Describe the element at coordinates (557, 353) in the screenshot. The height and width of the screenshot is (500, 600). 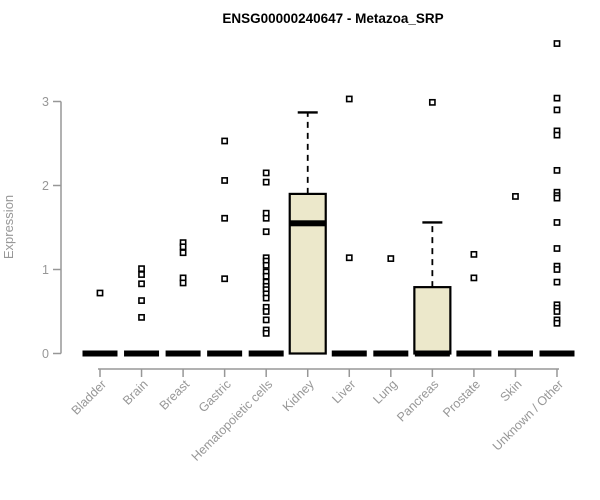
I see `median-line-unknown-other` at that location.